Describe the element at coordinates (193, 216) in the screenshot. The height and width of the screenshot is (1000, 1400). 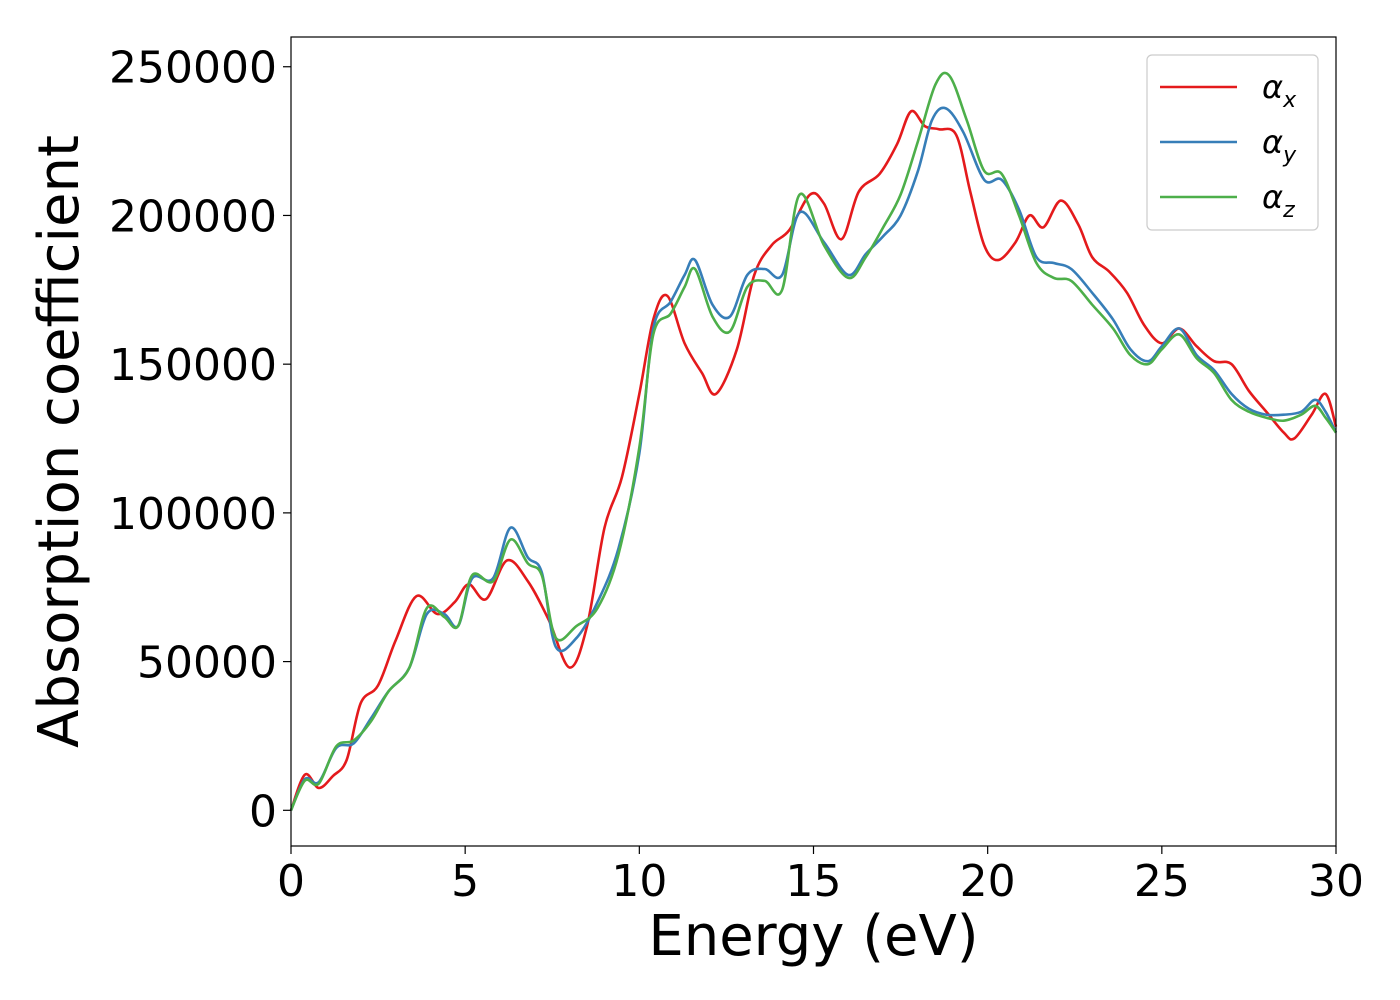
I see `y-tick-label: 200000` at that location.